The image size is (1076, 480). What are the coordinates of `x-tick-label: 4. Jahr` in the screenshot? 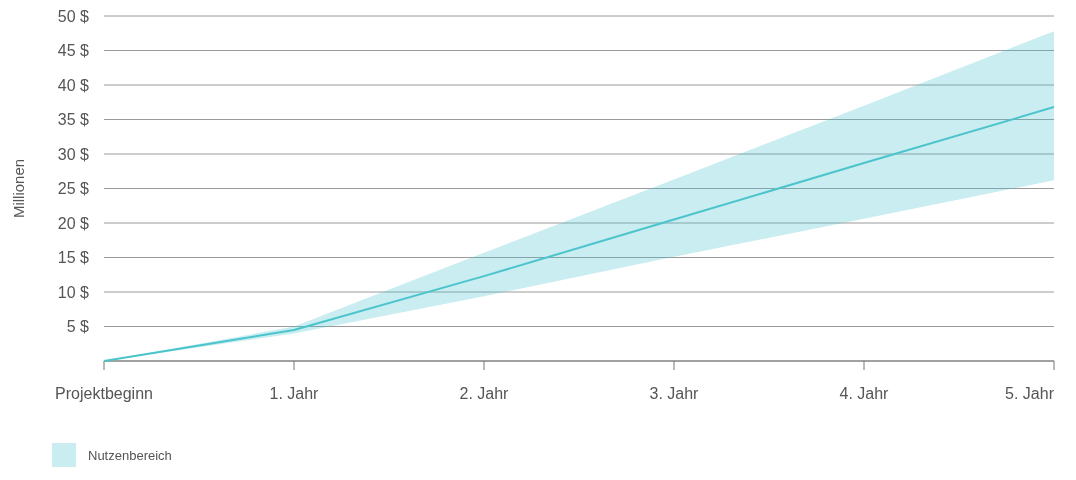 It's located at (864, 393).